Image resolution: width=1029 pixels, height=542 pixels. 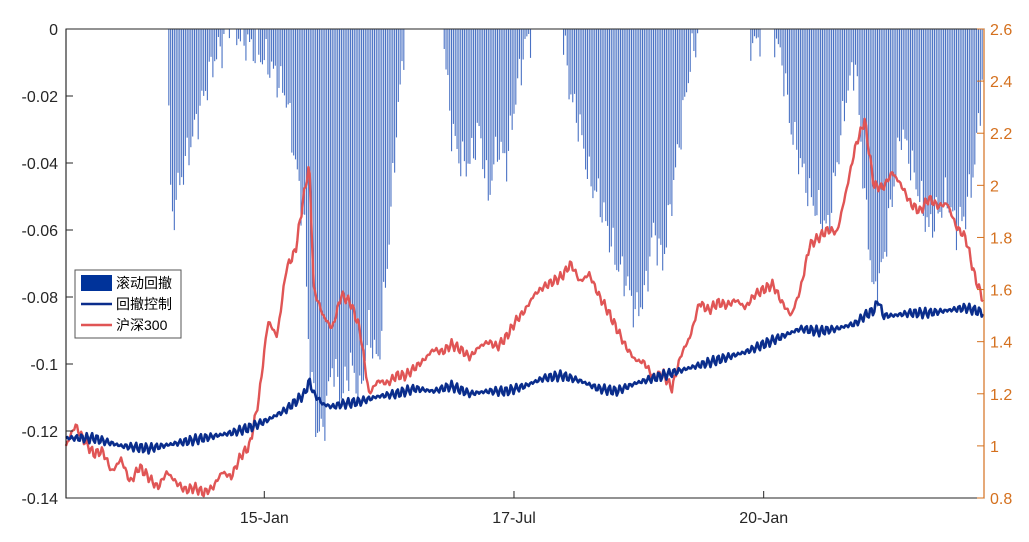 What do you see at coordinates (1001, 82) in the screenshot?
I see `right-tick-label: 2.4` at bounding box center [1001, 82].